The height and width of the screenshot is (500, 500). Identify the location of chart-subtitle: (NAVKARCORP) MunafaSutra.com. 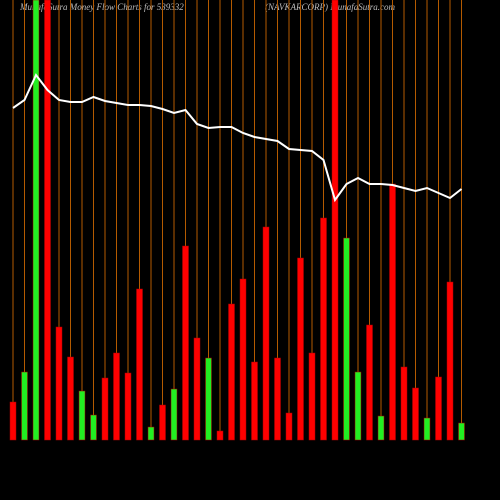
(330, 7).